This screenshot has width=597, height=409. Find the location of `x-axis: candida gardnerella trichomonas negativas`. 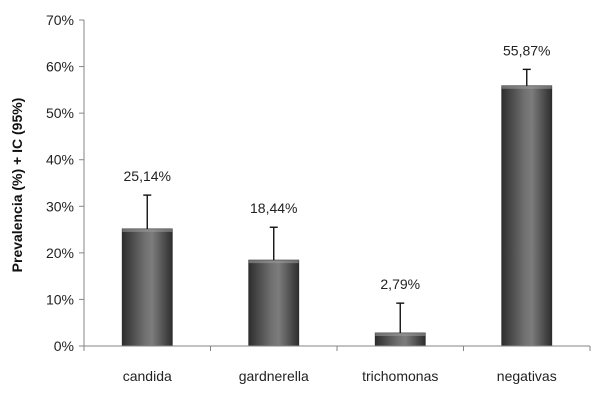

x-axis: candida gardnerella trichomonas negativas is located at coordinates (337, 364).